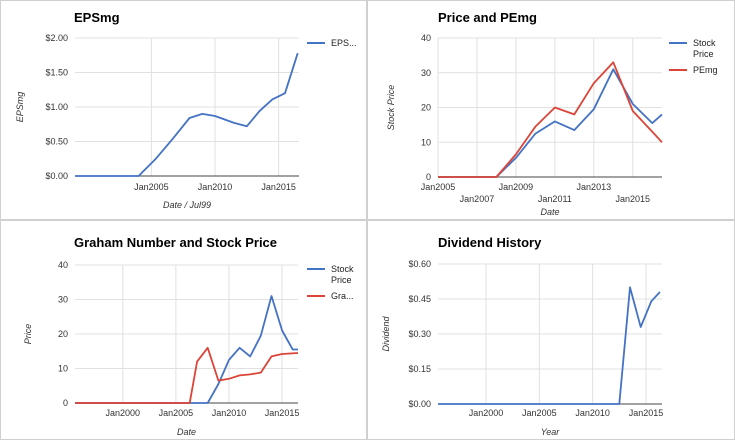 The width and height of the screenshot is (735, 441). Describe the element at coordinates (386, 334) in the screenshot. I see `y-axis-label: Dividend` at that location.